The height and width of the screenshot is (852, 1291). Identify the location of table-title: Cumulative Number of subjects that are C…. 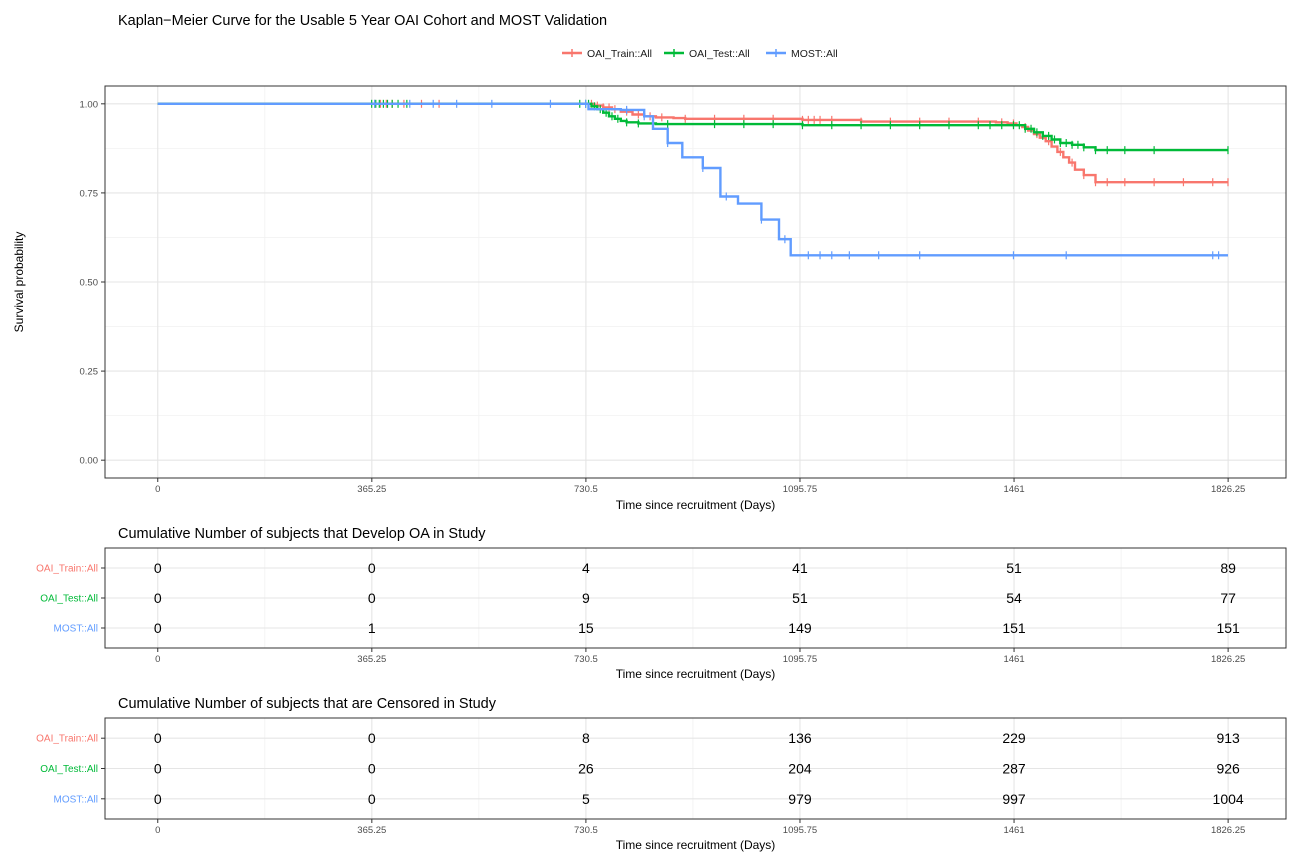
(307, 704).